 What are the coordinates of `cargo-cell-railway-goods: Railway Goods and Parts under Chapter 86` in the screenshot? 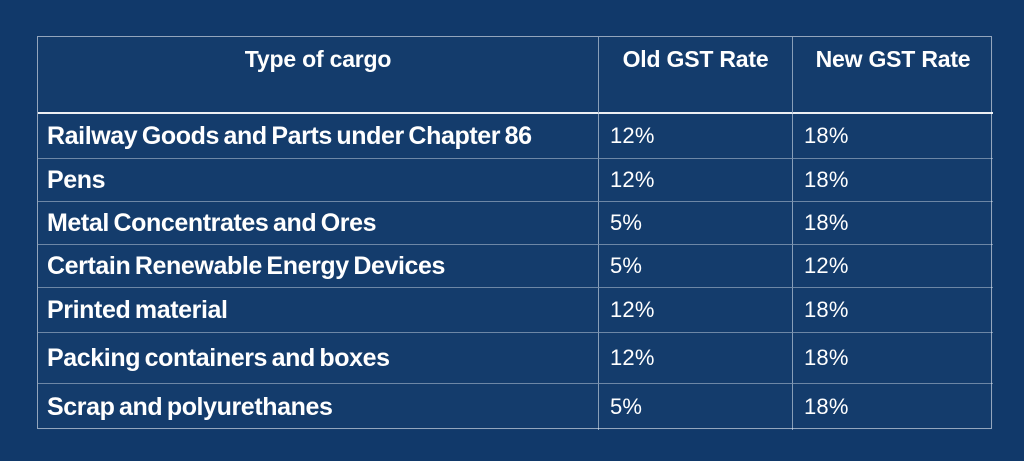 It's located at (318, 136).